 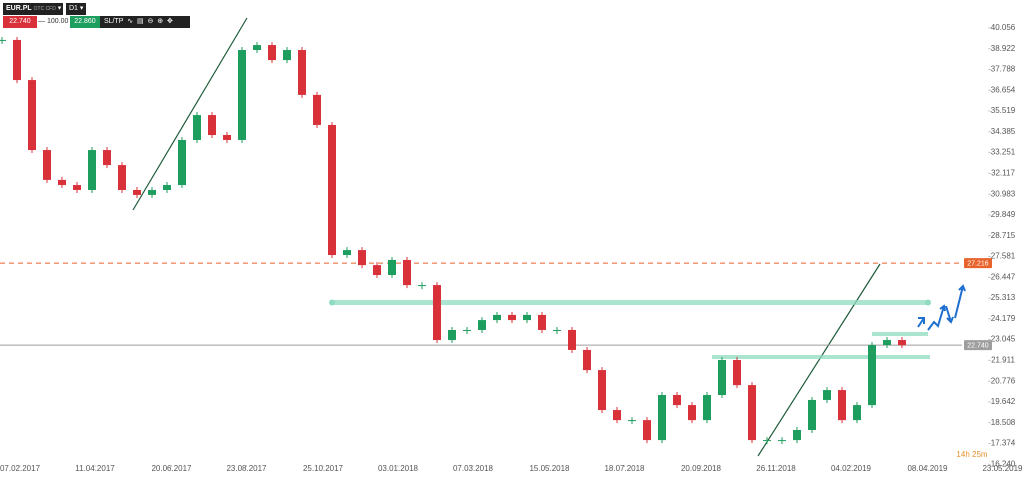 What do you see at coordinates (145, 22) in the screenshot?
I see `tools-bar: SL/TP ∿ ▤ ⊖ ⊕ ✥` at bounding box center [145, 22].